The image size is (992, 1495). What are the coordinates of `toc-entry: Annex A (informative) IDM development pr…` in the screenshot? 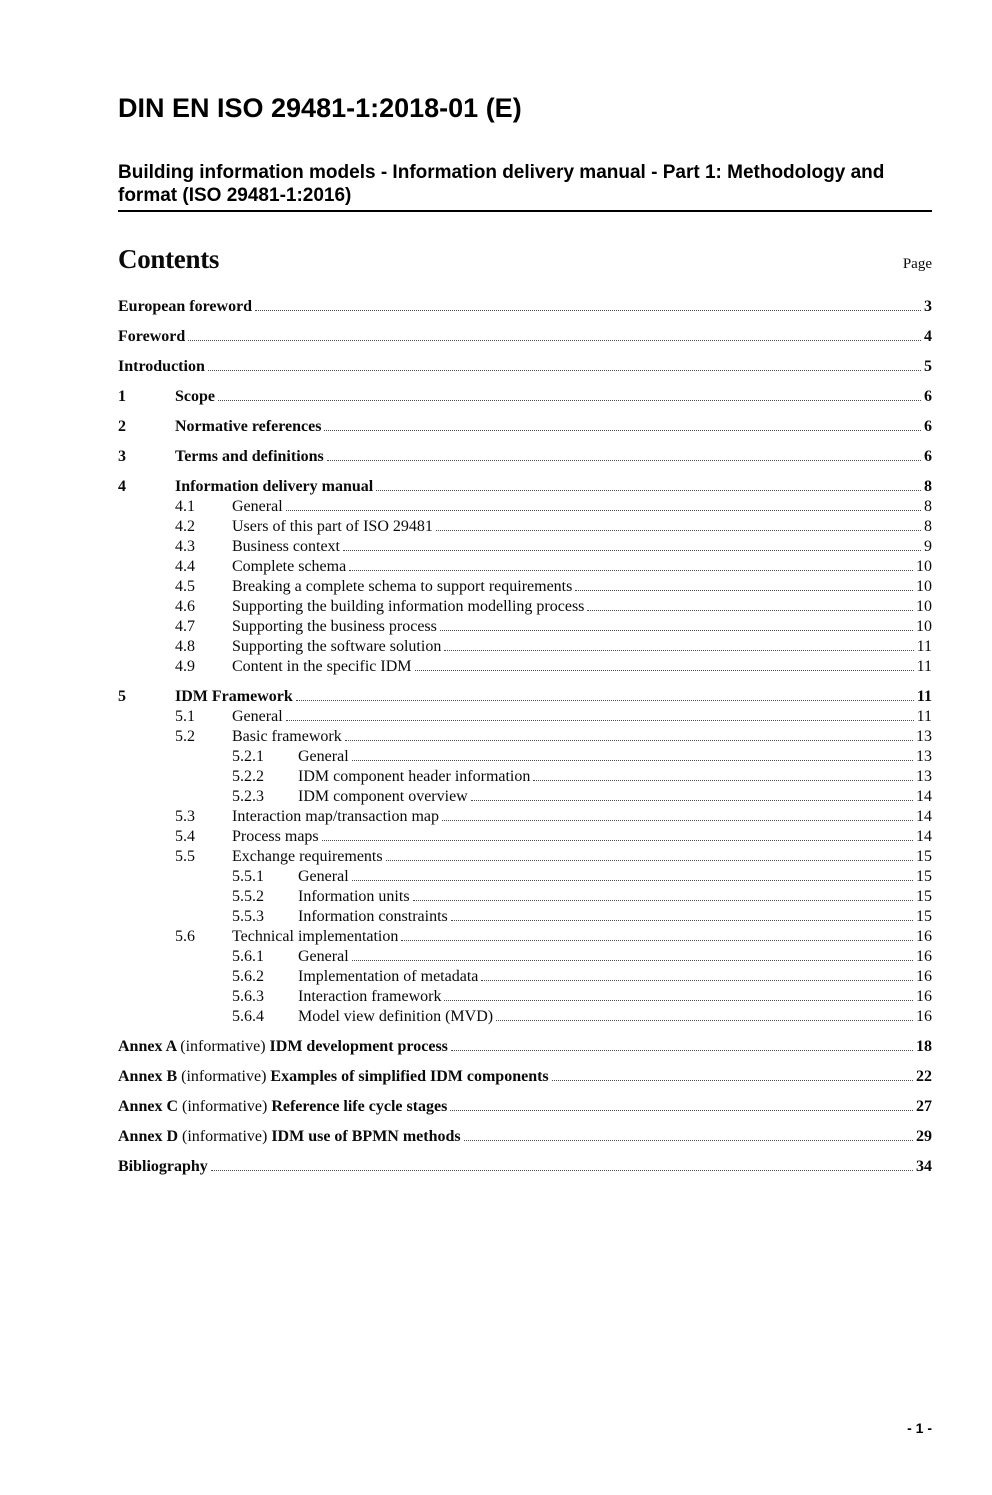 It's located at (525, 1047).